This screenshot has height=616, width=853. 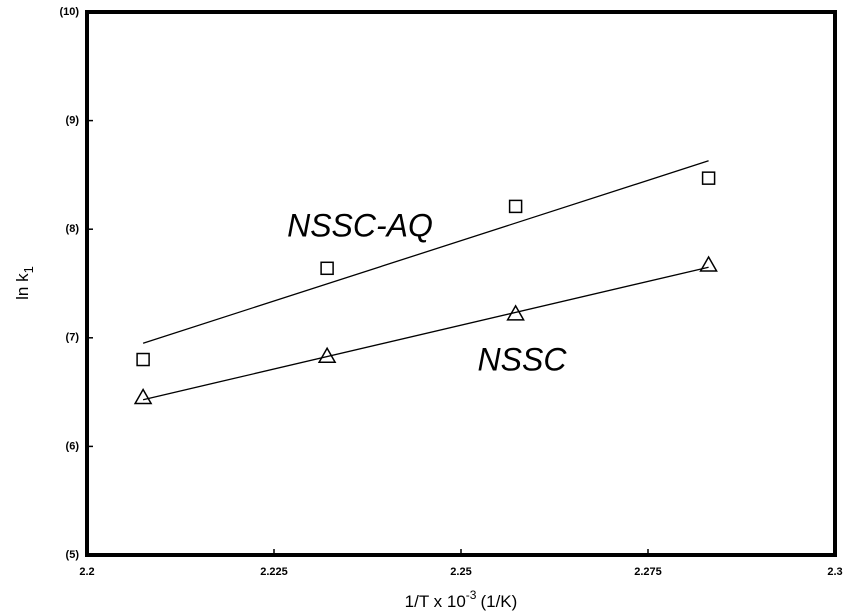 What do you see at coordinates (523, 359) in the screenshot?
I see `series-label: NSSC` at bounding box center [523, 359].